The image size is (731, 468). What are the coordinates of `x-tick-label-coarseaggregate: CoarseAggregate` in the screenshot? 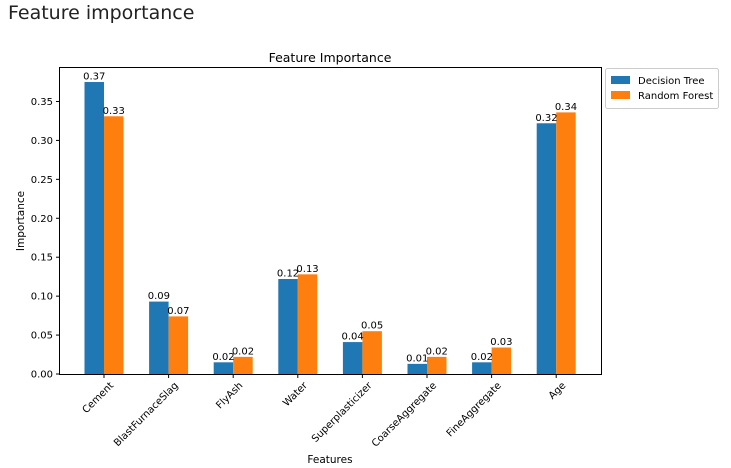 It's located at (404, 414).